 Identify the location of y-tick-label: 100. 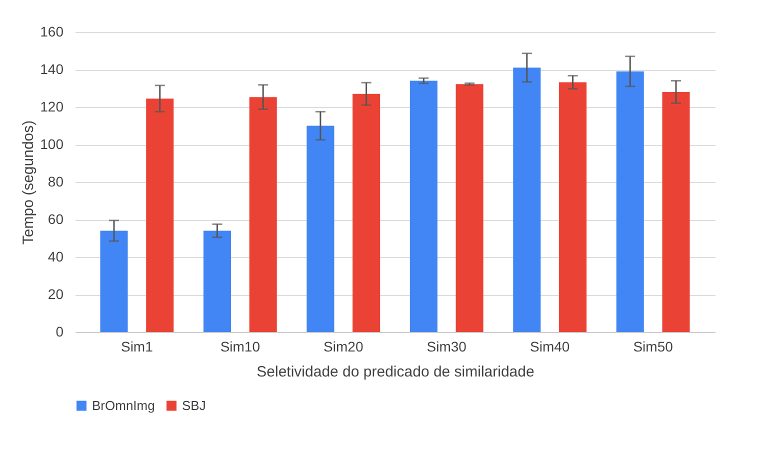
(52, 144).